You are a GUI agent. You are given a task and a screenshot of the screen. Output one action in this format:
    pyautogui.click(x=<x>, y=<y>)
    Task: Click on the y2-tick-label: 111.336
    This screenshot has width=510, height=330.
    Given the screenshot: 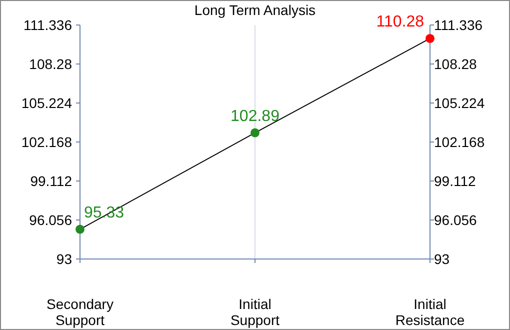 What is the action you would take?
    pyautogui.click(x=458, y=25)
    